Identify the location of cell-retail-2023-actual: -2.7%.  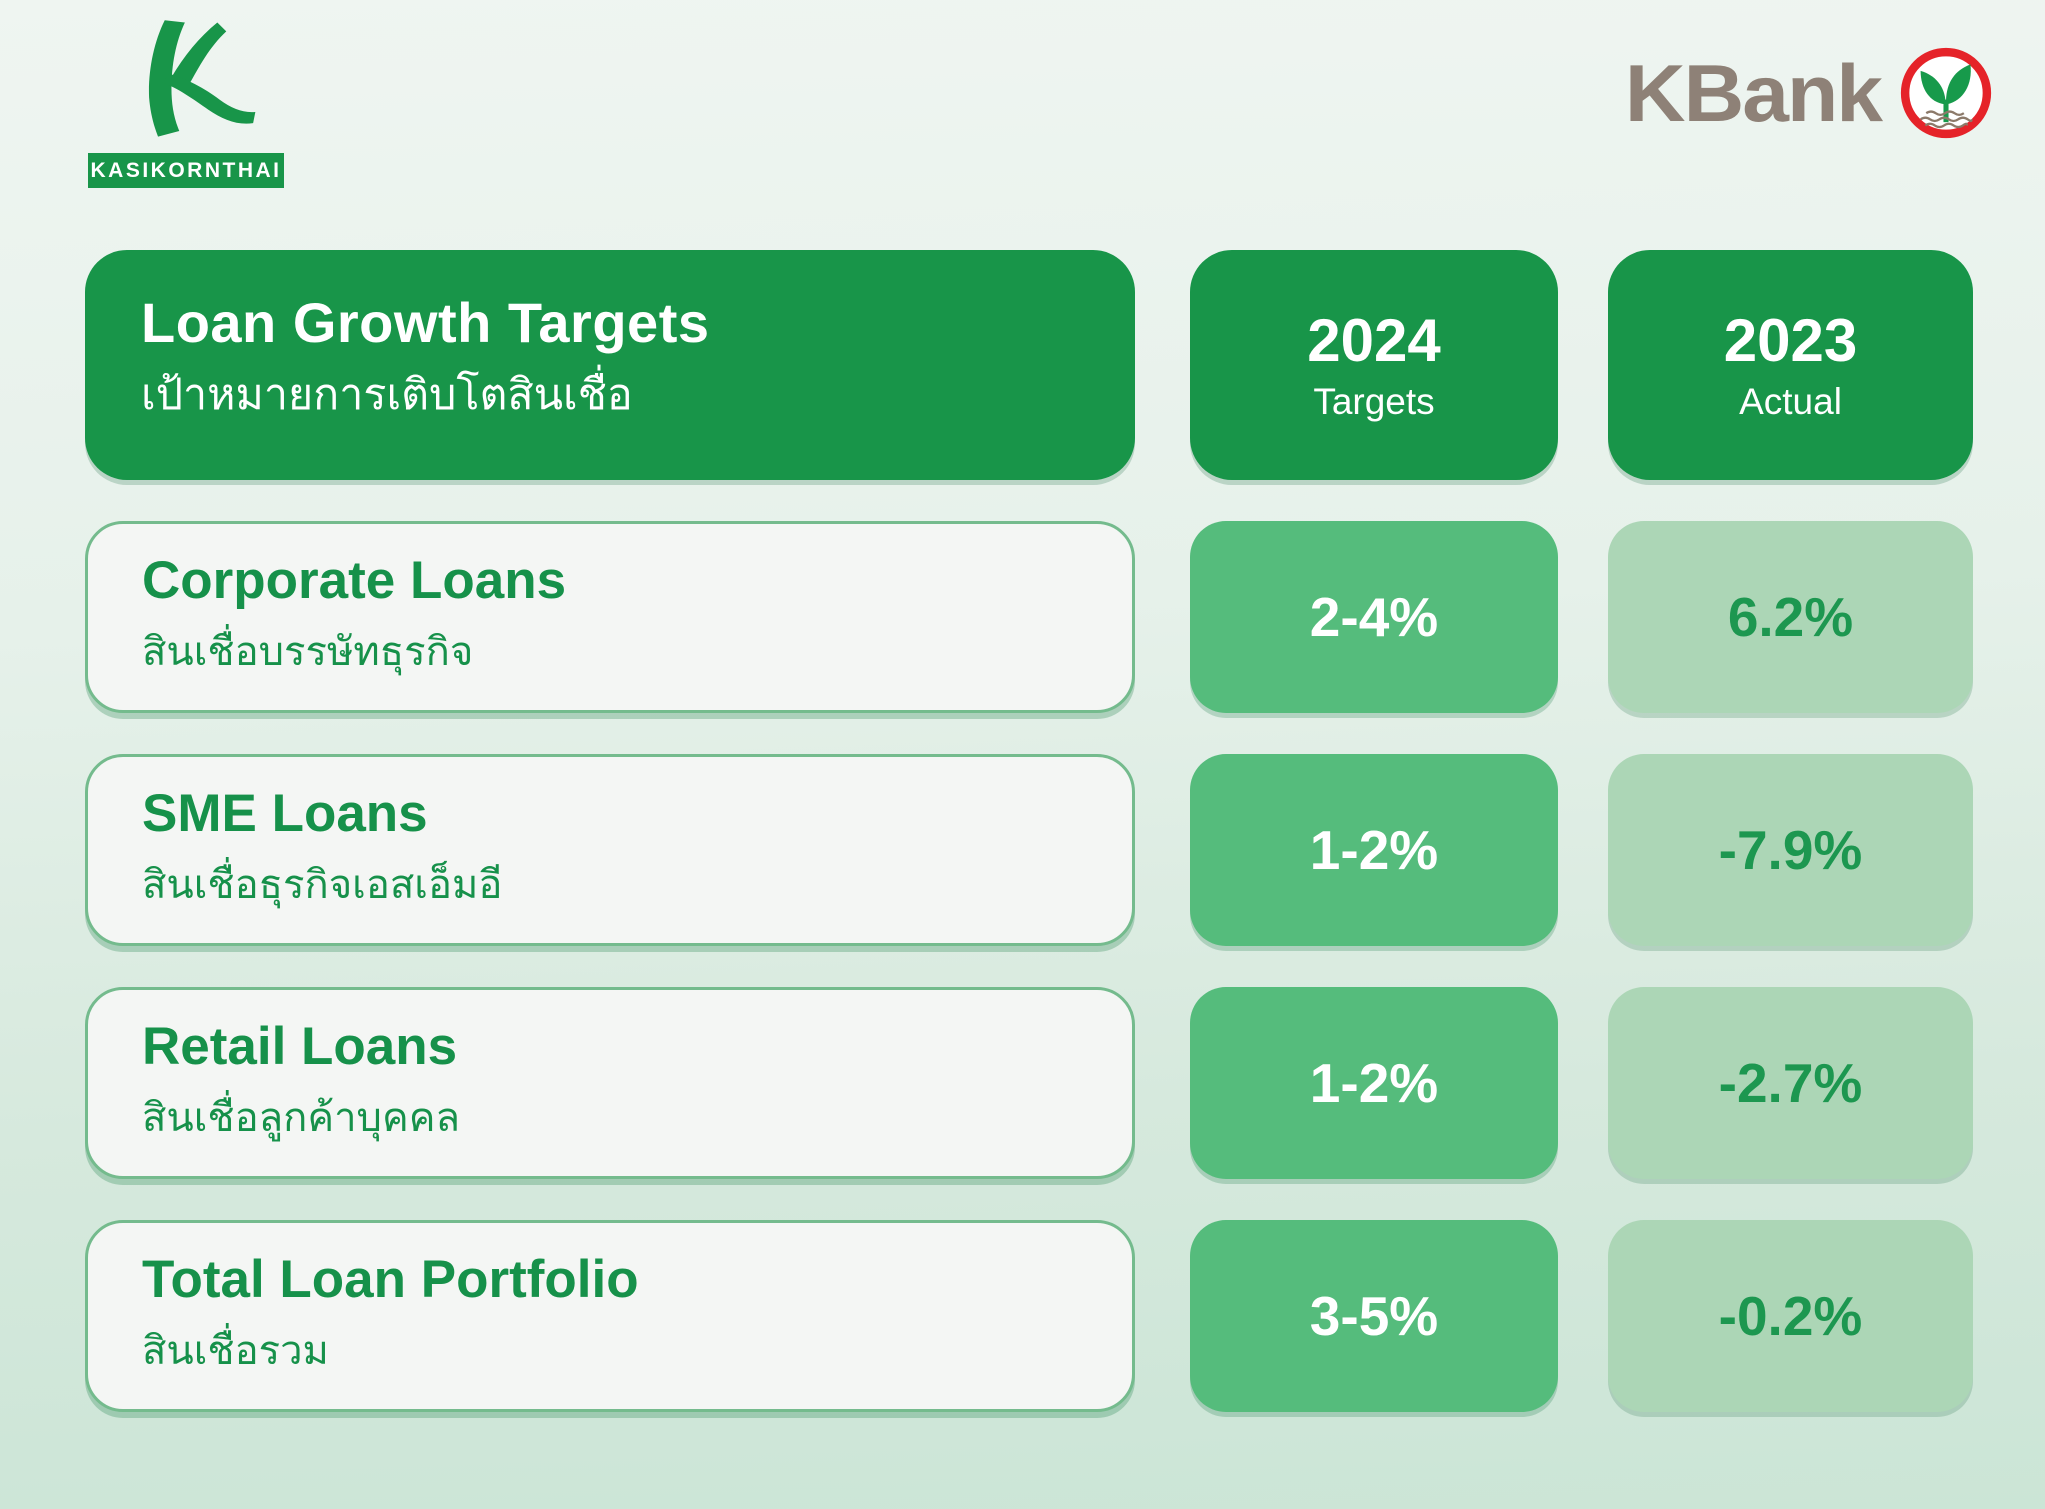
(1790, 1083).